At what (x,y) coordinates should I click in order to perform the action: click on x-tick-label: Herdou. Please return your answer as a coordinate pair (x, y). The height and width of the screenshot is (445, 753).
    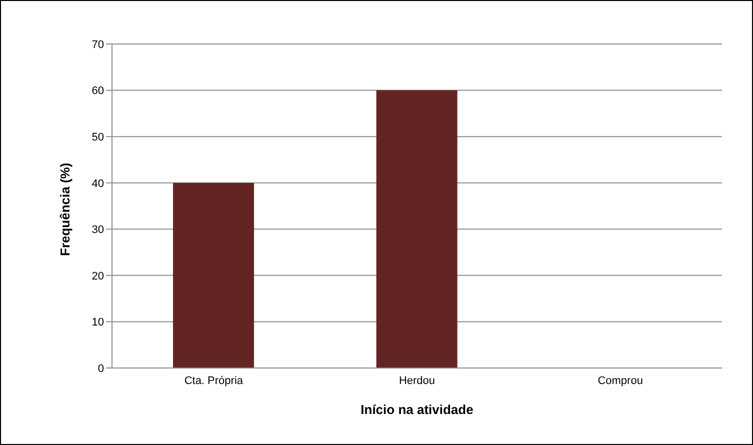
    Looking at the image, I should click on (417, 380).